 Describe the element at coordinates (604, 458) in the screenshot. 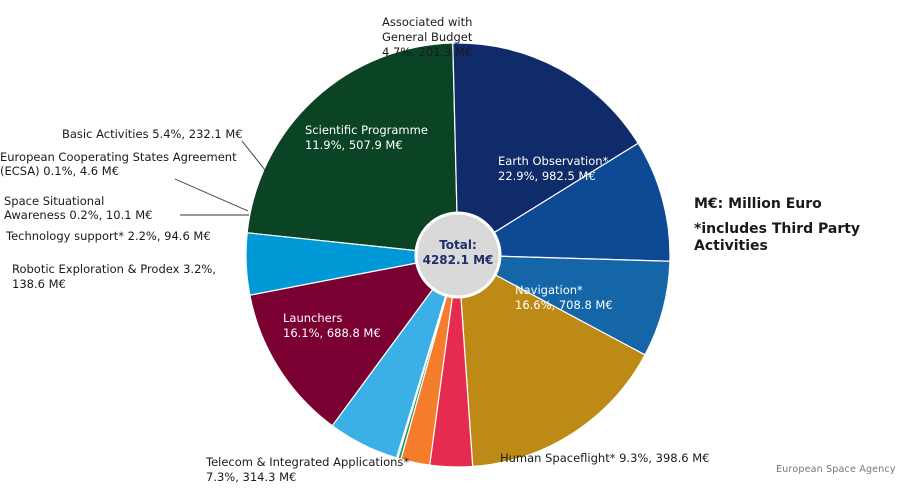

I see `label-human-spaceflight: Human Spaceflight* 9.3%, 398.6 M€` at that location.